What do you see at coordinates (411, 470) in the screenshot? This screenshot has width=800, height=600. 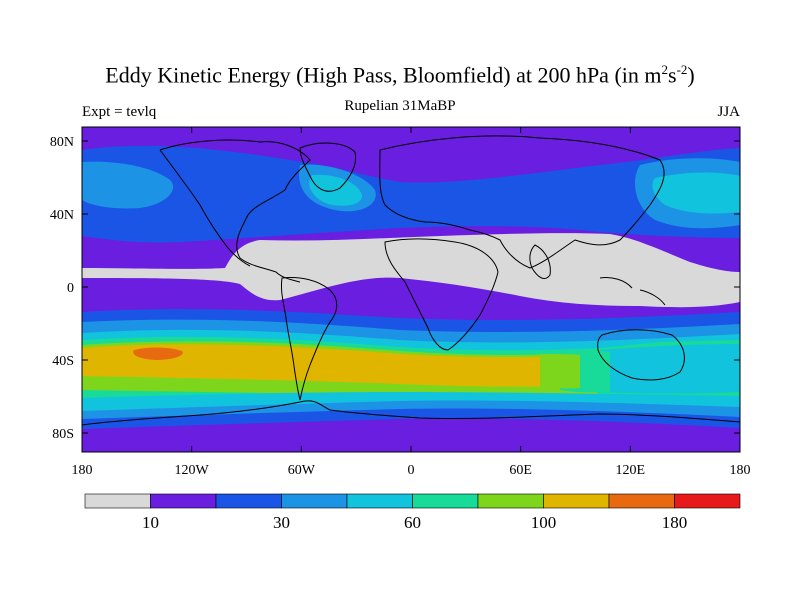 I see `x-tick-label: 0` at bounding box center [411, 470].